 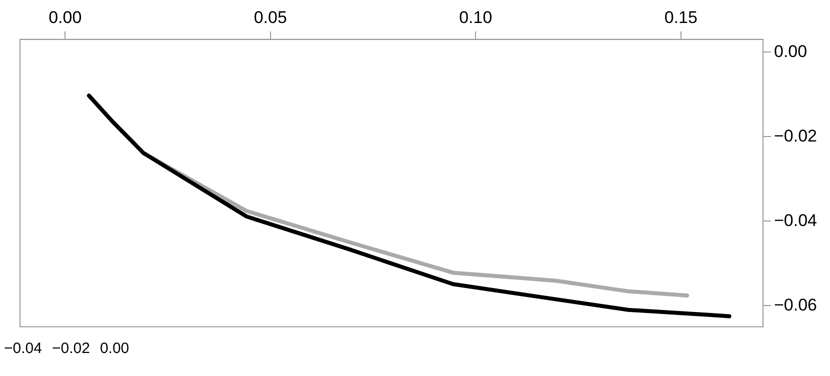 What do you see at coordinates (791, 51) in the screenshot?
I see `y-tick-label: 0.00` at bounding box center [791, 51].